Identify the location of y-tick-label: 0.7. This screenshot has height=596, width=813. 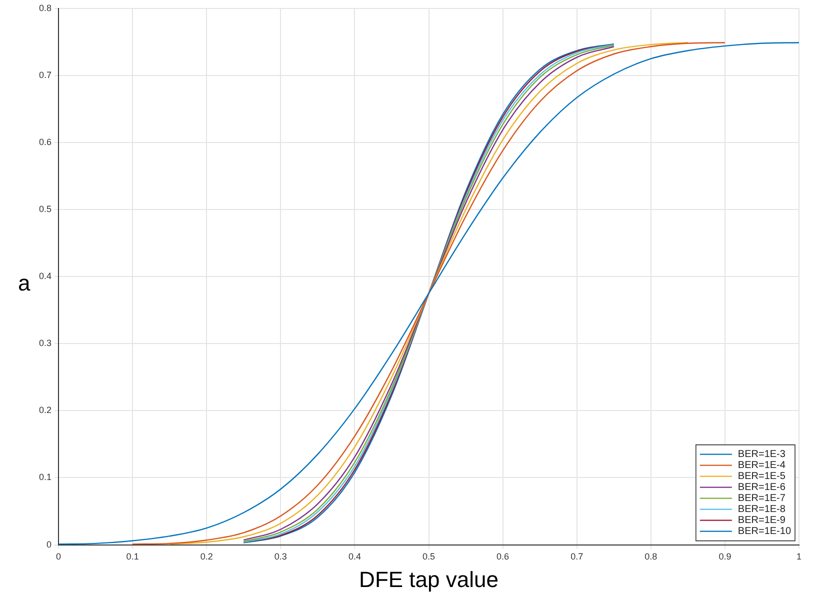
(45, 75).